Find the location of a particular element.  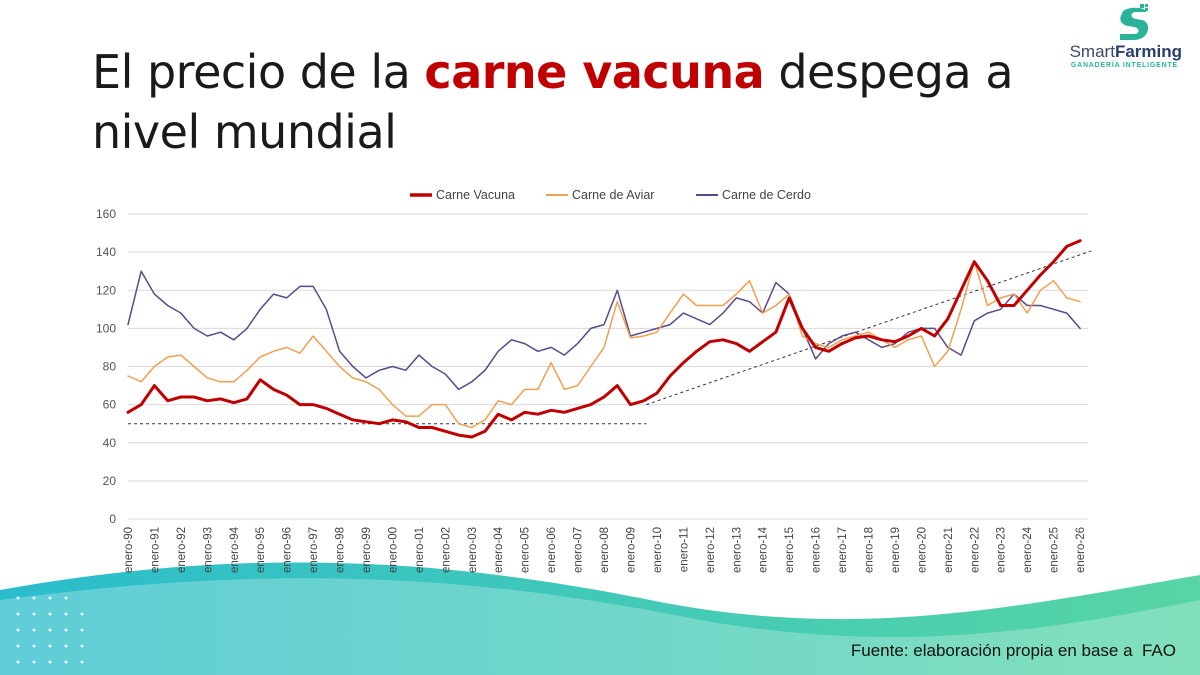

x-tick-label: enero-97 is located at coordinates (314, 550).